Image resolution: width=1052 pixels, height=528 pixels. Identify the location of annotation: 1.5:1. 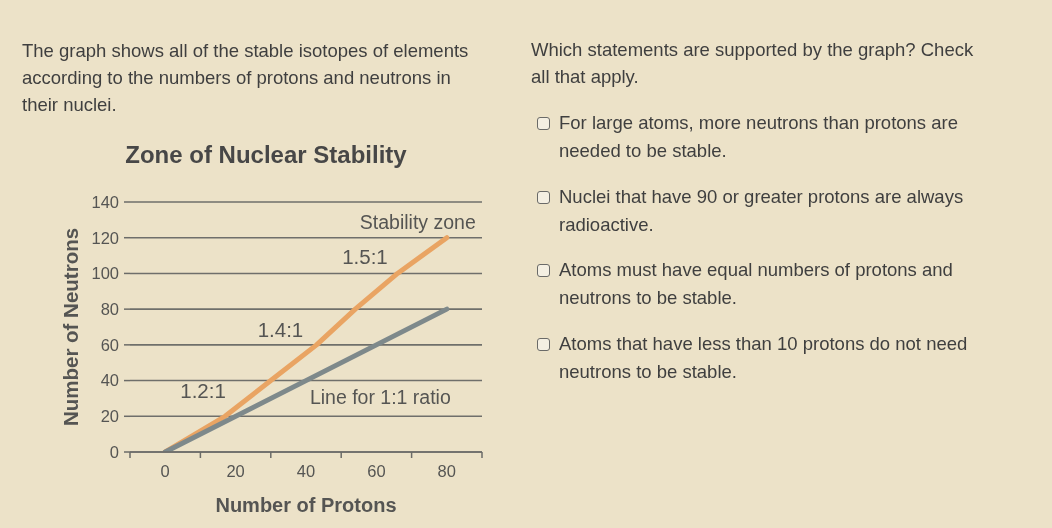
(365, 256).